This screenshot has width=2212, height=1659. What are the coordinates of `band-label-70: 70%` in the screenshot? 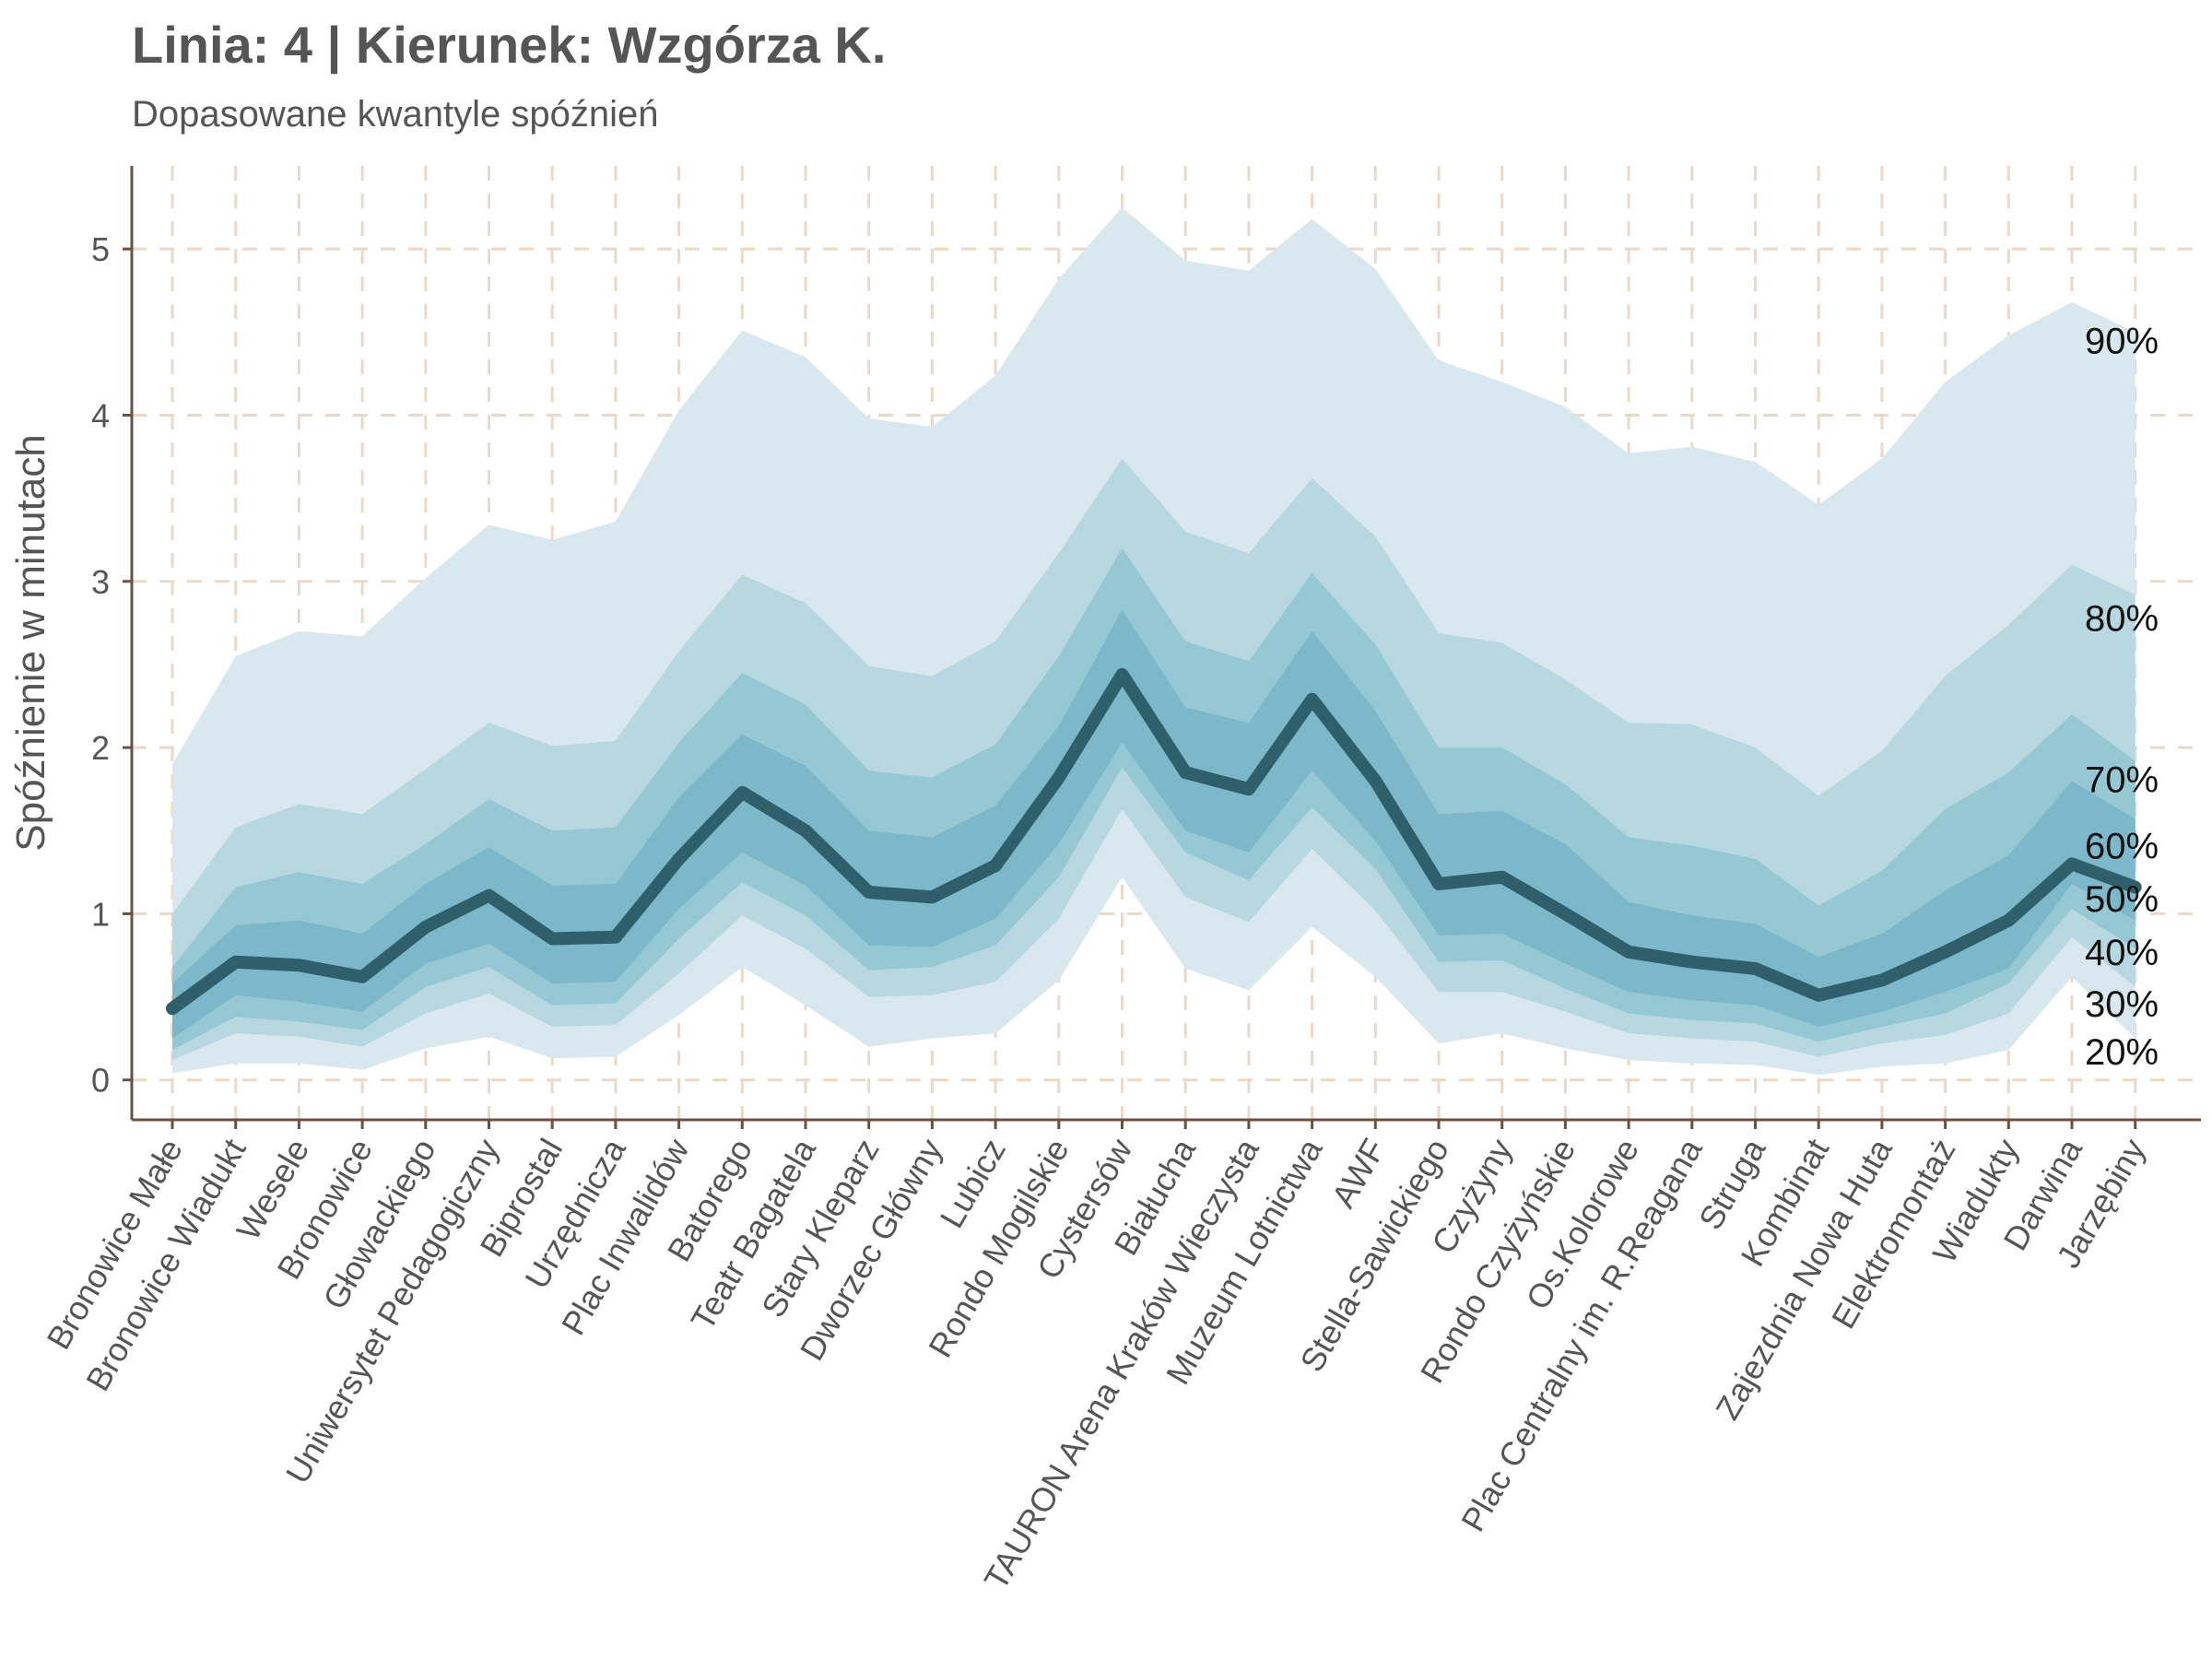 It's located at (2122, 779).